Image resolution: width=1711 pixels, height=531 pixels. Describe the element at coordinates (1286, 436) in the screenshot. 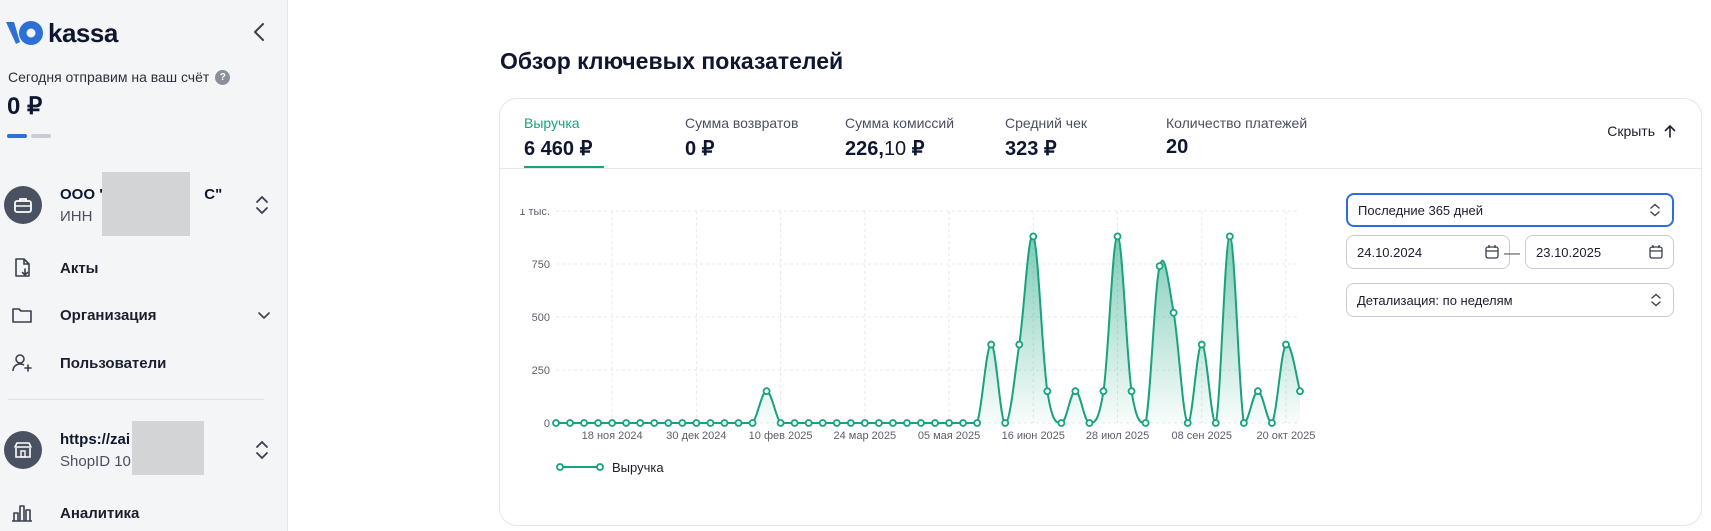

I see `x-tick-label: 20 окт 2025` at that location.